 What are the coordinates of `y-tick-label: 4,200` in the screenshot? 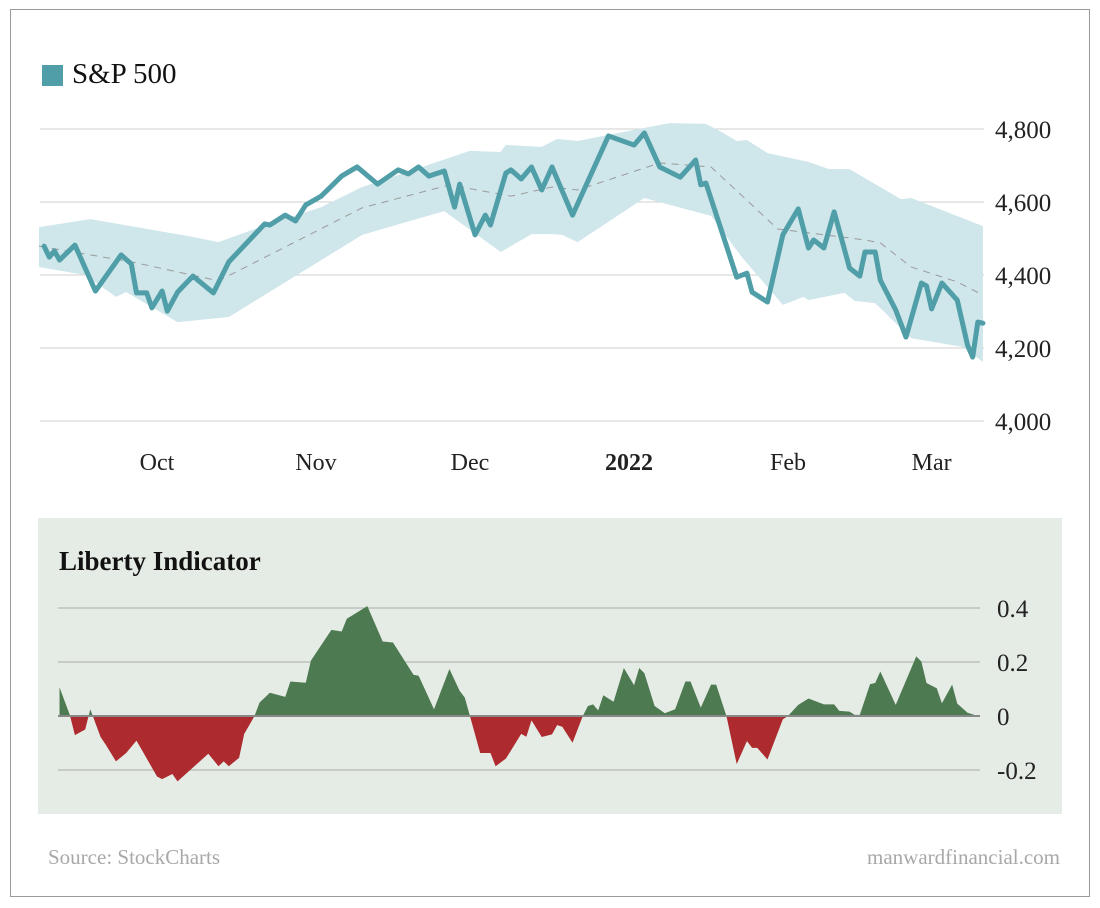 It's located at (1023, 349).